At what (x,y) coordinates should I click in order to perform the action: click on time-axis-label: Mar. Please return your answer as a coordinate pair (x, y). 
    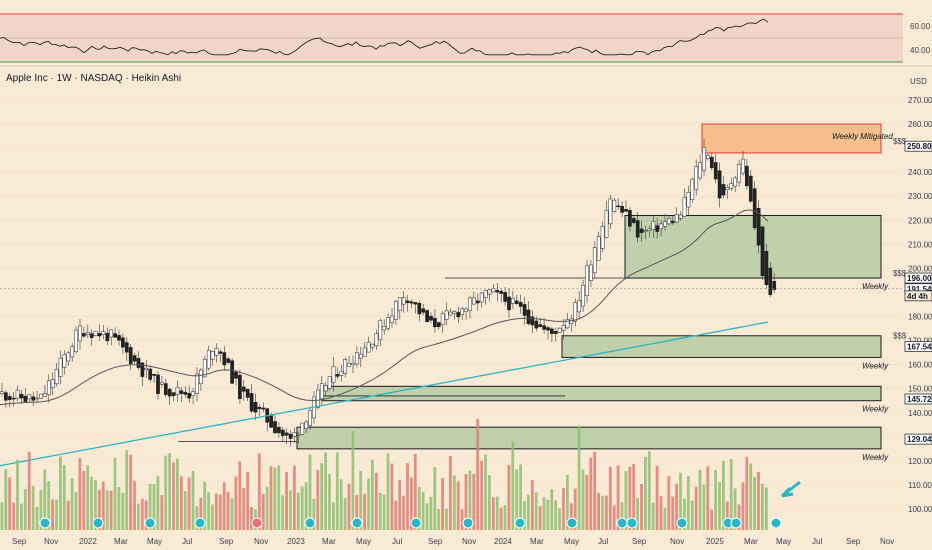
    Looking at the image, I should click on (121, 541).